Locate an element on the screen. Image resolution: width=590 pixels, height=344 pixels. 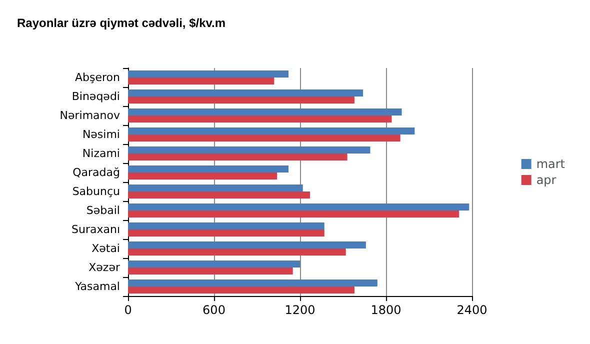
x-tick-label: 0 is located at coordinates (128, 310).